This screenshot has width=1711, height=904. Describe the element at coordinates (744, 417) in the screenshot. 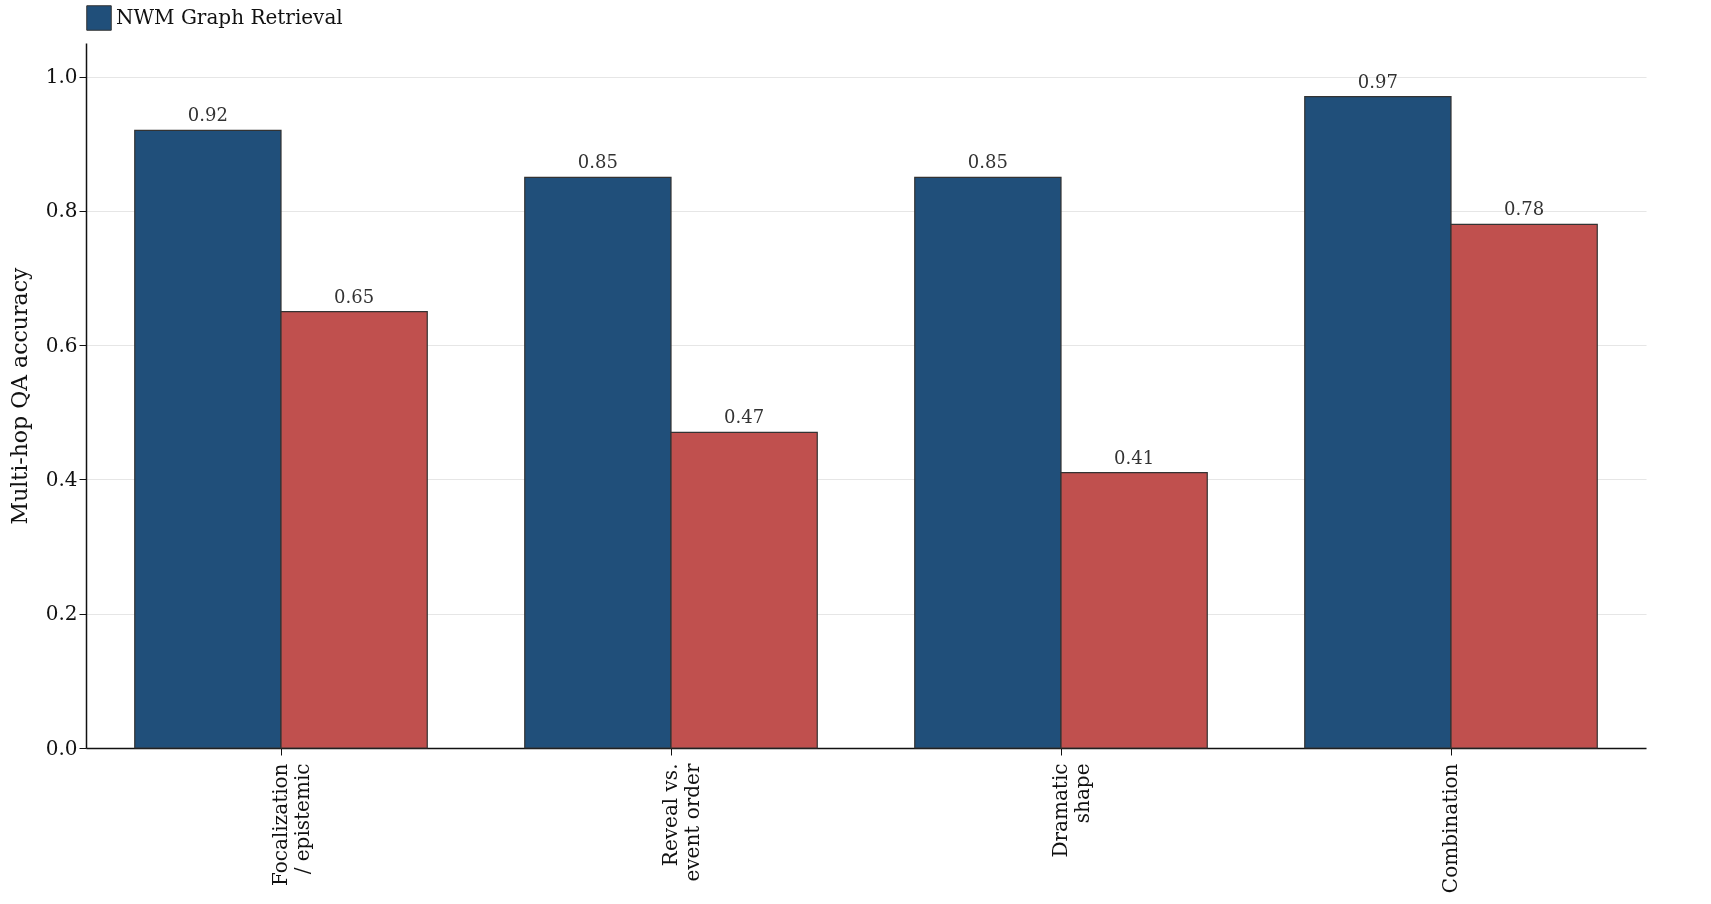

I see `data-label: 0.47` at that location.